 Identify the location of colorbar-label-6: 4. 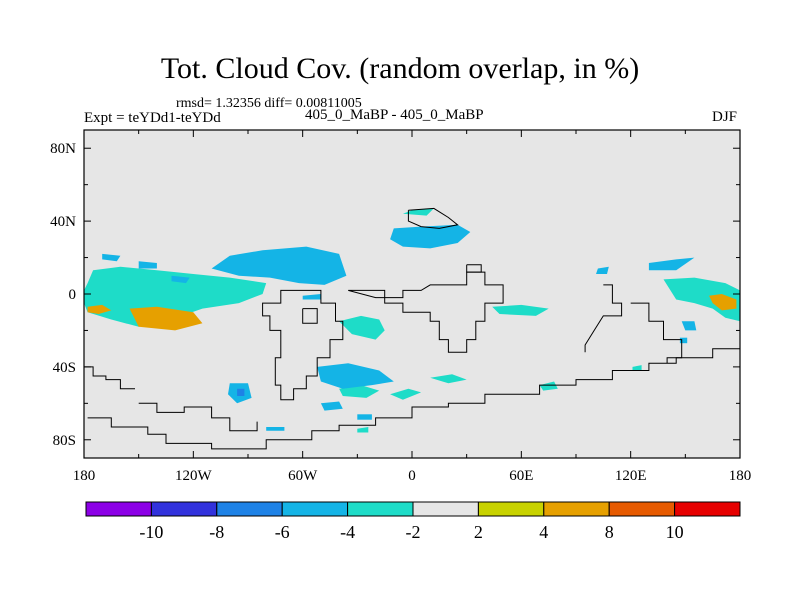
(543, 532).